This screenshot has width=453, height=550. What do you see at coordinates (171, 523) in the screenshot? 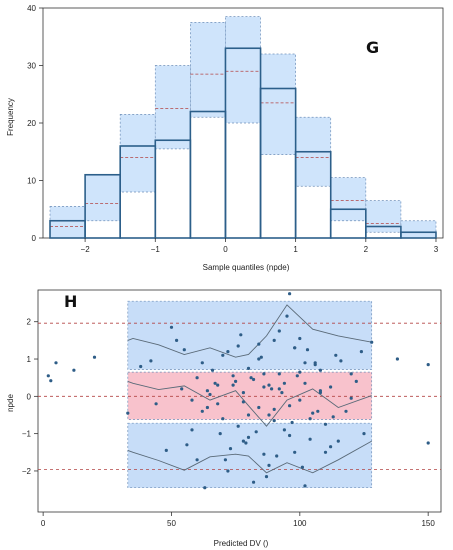
I see `x-tick-label: 50` at bounding box center [171, 523].